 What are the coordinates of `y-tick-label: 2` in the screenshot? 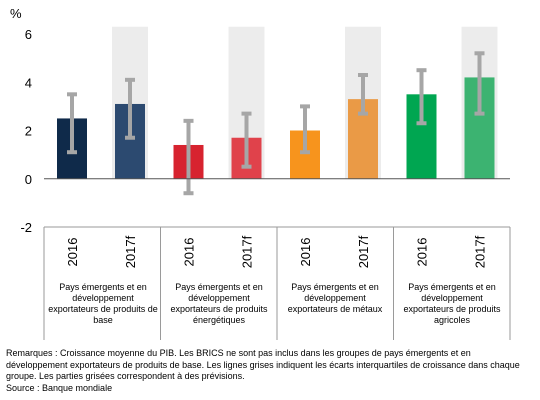 It's located at (28, 131).